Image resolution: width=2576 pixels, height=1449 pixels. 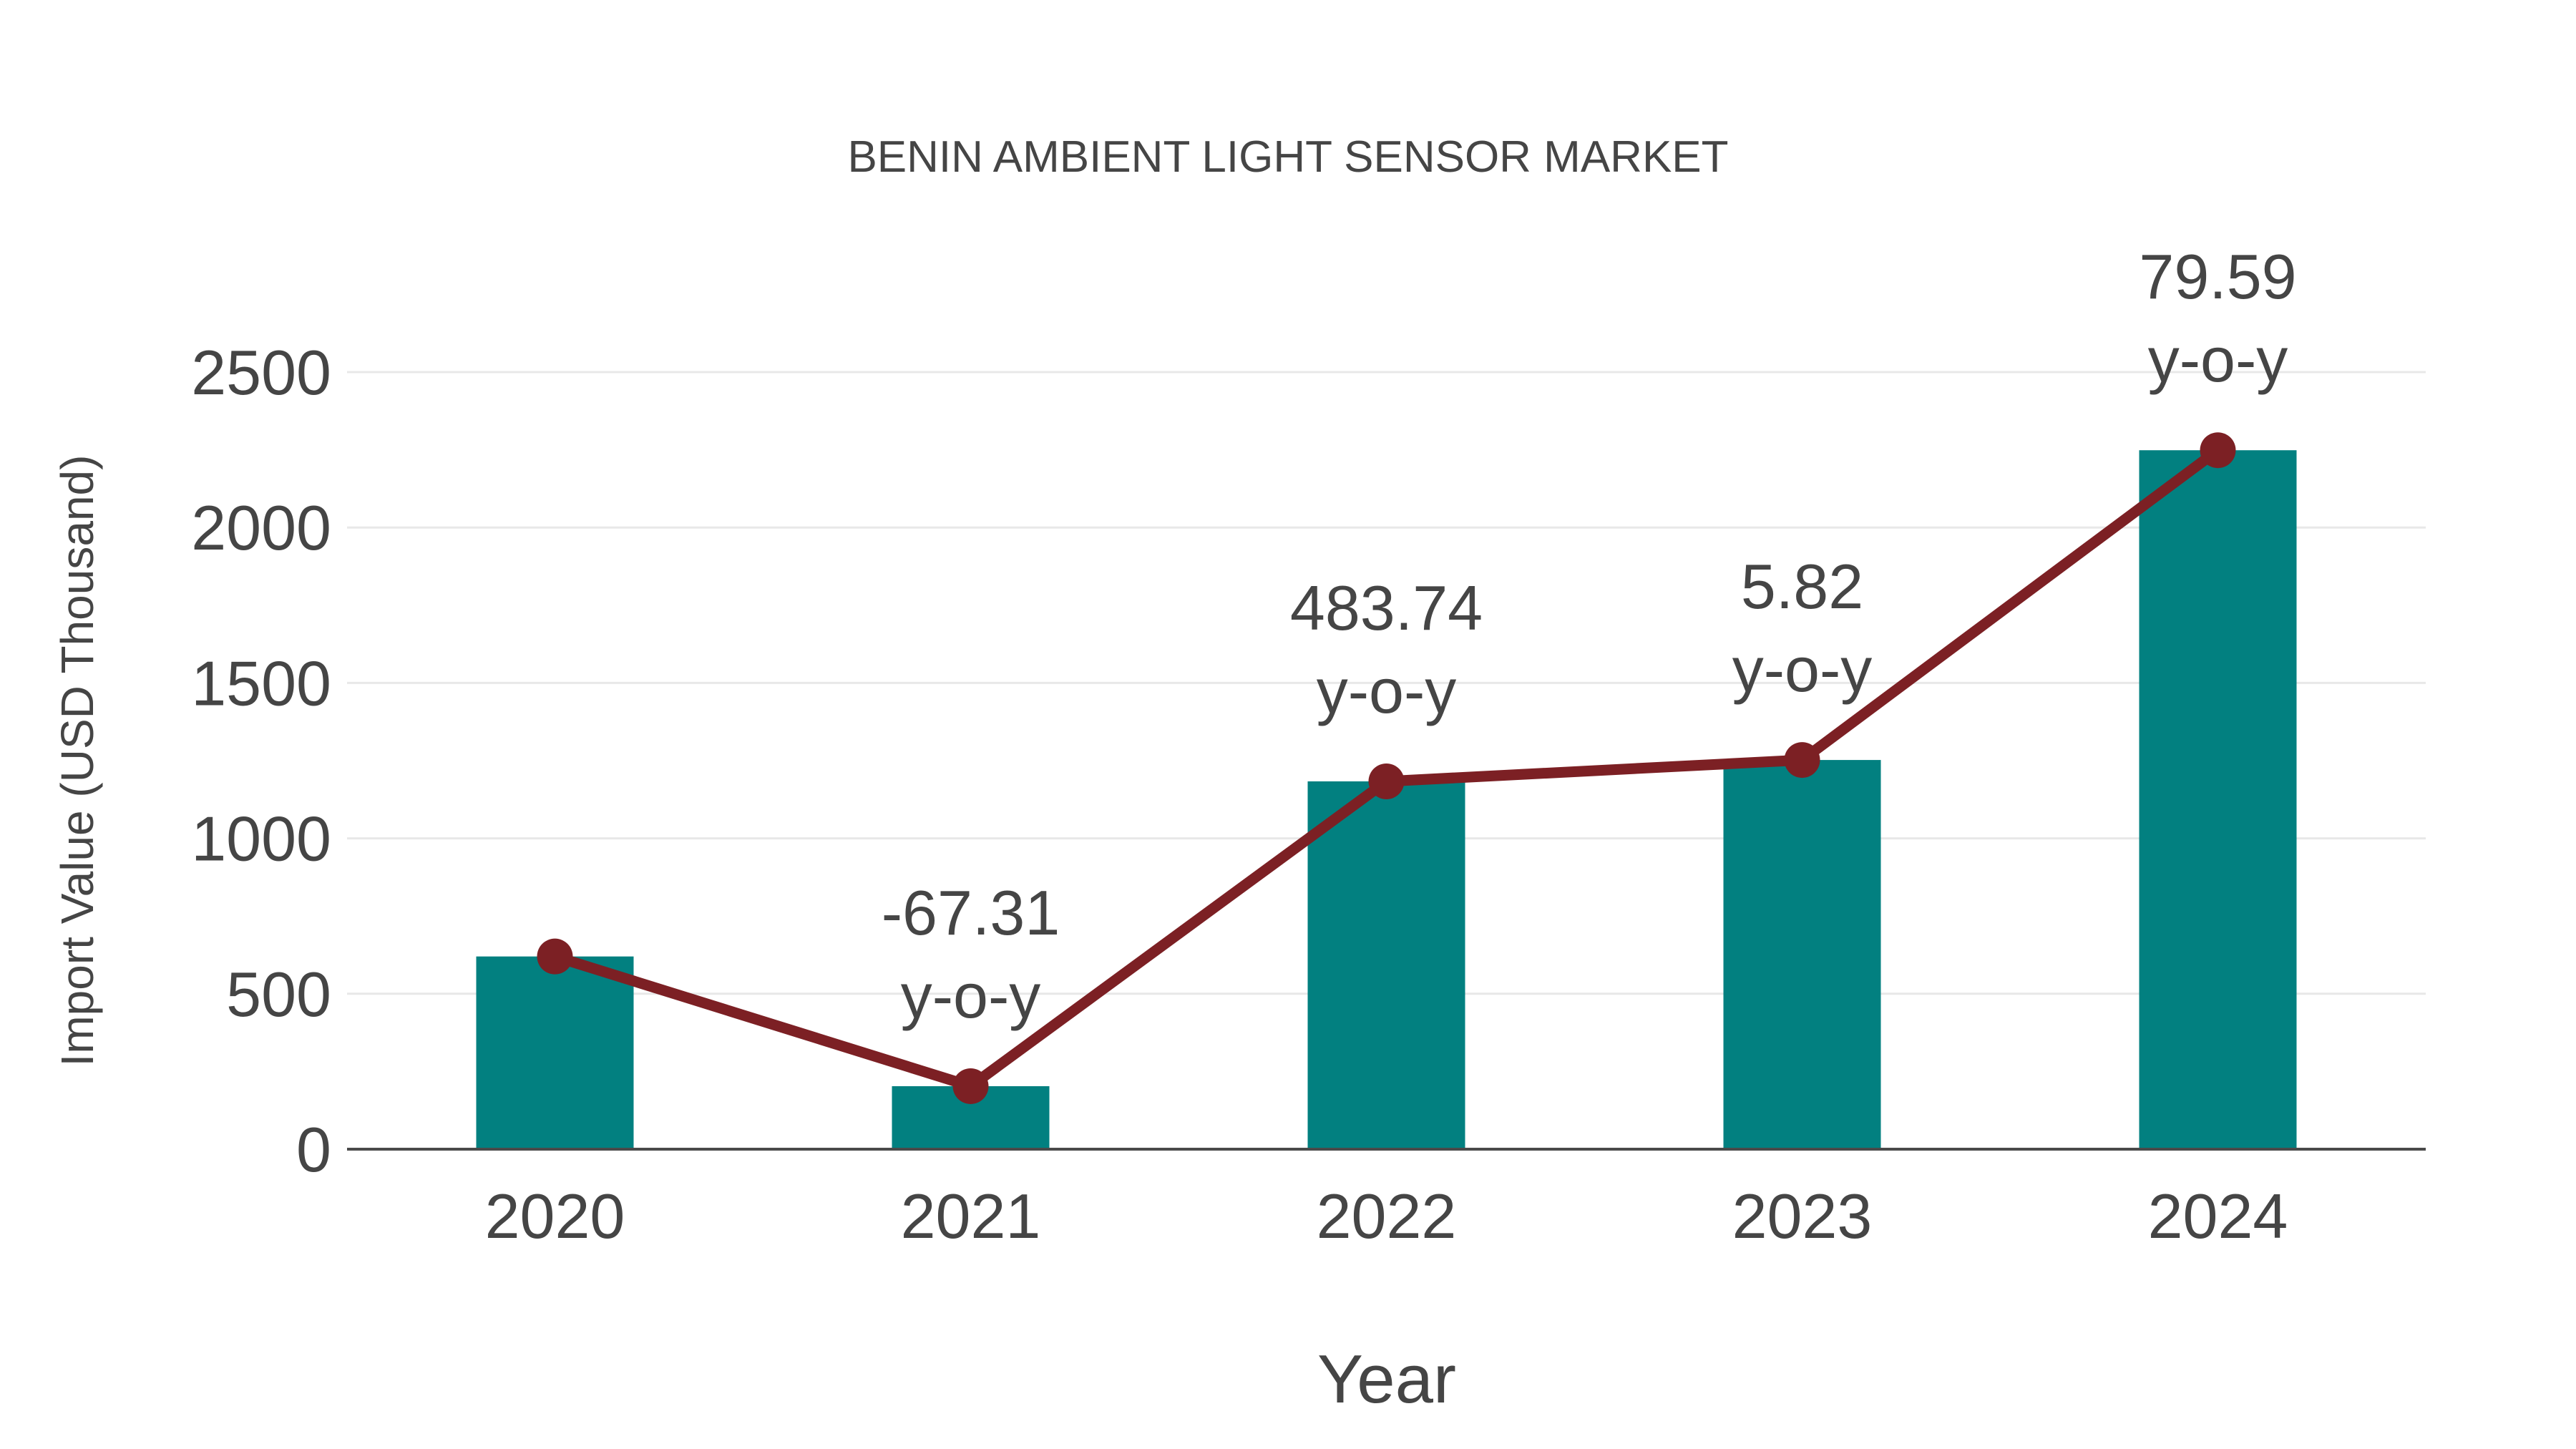 I want to click on marker-2024, so click(x=2218, y=450).